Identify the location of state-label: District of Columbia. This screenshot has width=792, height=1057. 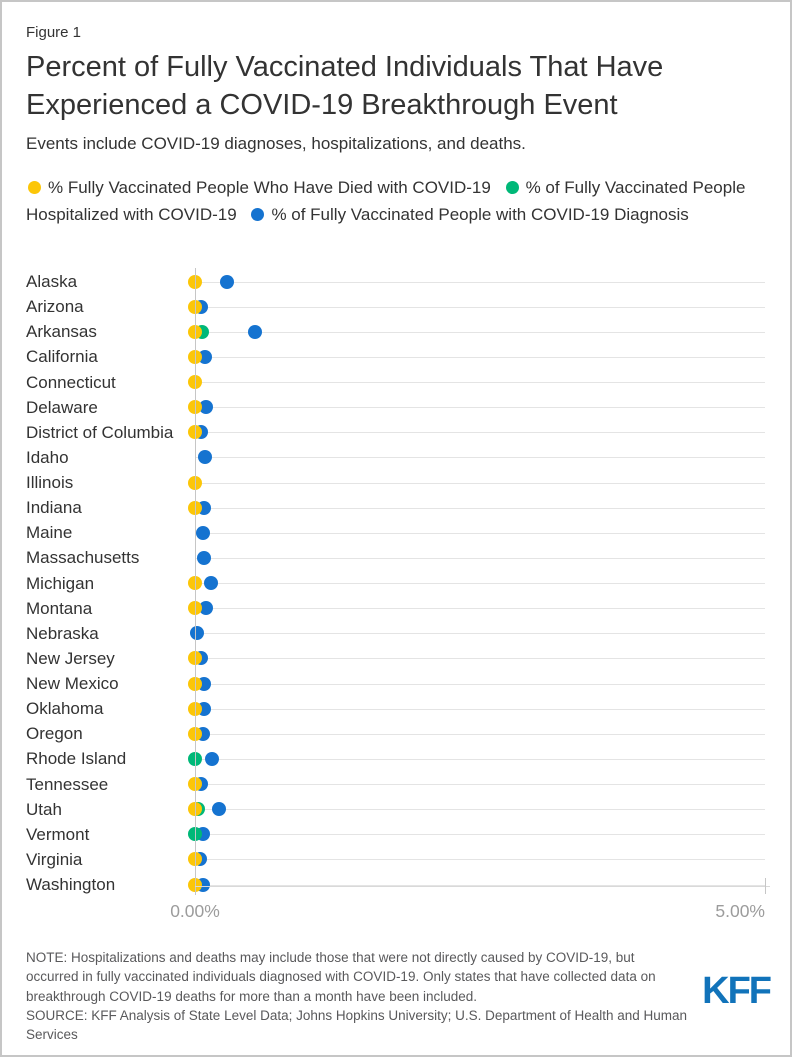
(100, 432).